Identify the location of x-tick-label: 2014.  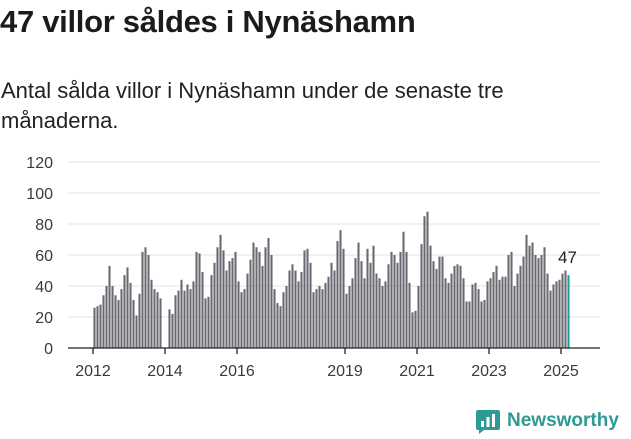
(165, 371).